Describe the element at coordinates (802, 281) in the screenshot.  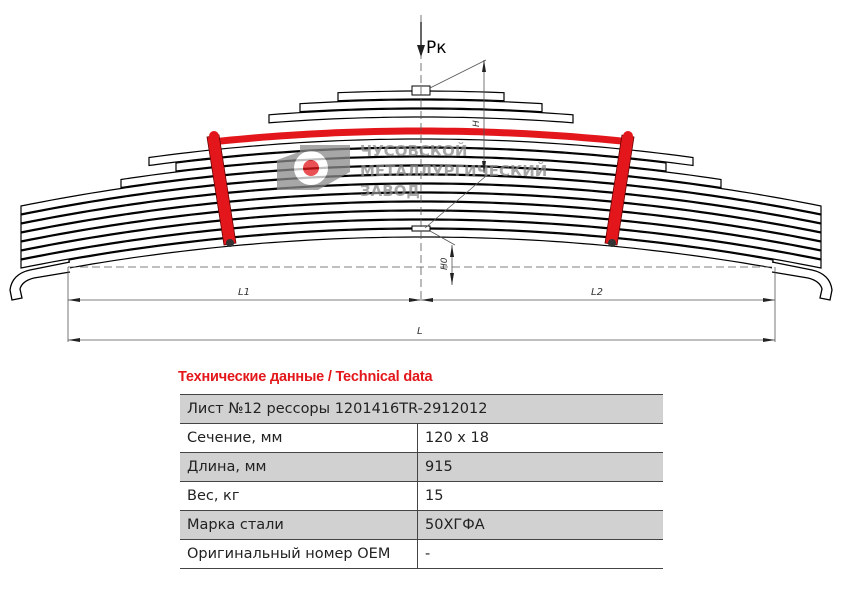
I see `right-eye` at that location.